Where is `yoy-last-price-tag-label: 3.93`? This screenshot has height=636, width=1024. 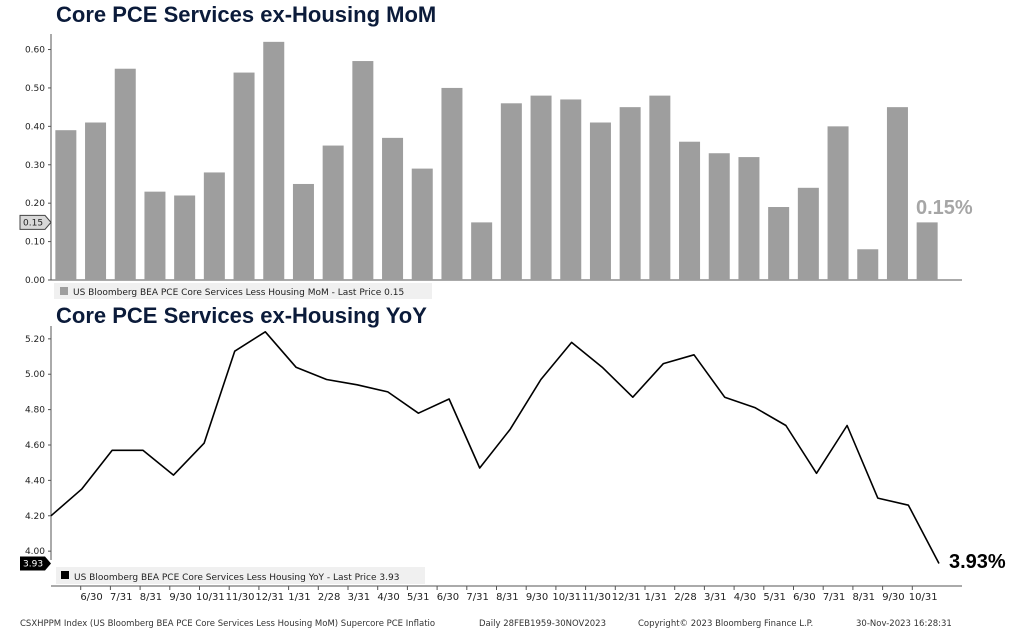
yoy-last-price-tag-label: 3.93 is located at coordinates (33, 565).